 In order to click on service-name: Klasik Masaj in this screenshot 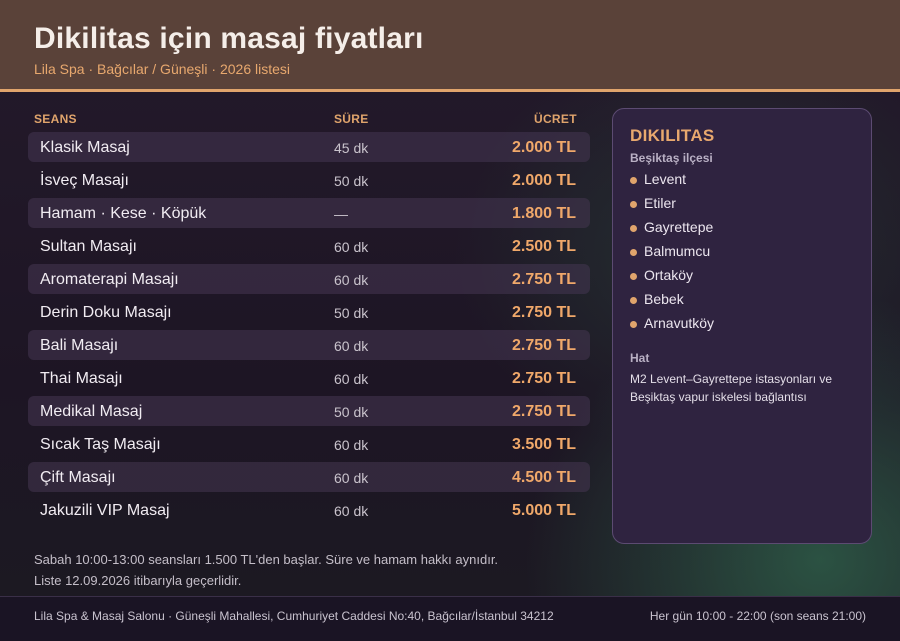, I will do `click(85, 147)`.